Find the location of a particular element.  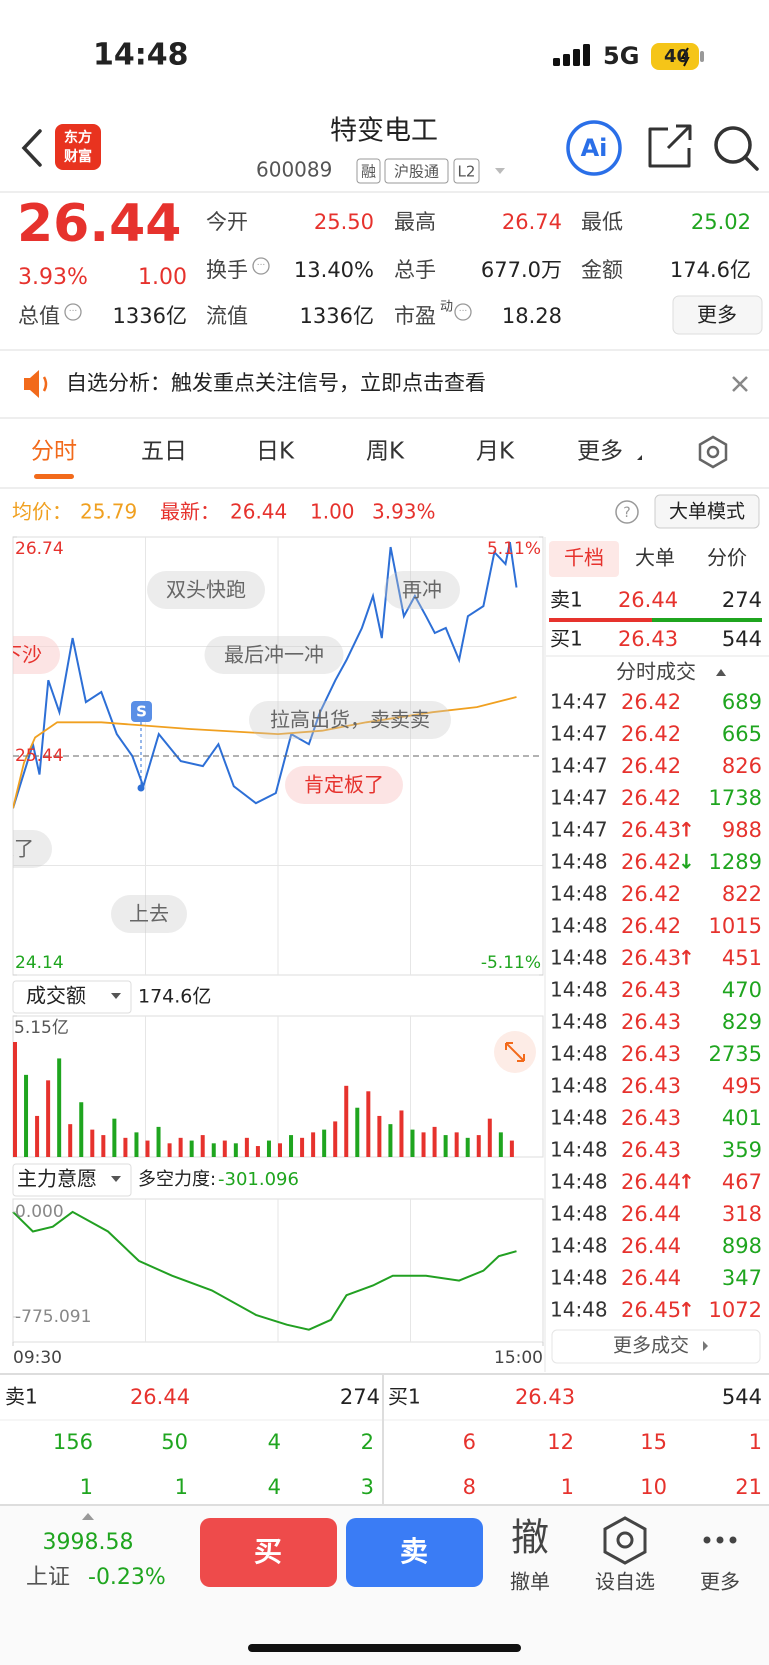

share-button is located at coordinates (670, 146).